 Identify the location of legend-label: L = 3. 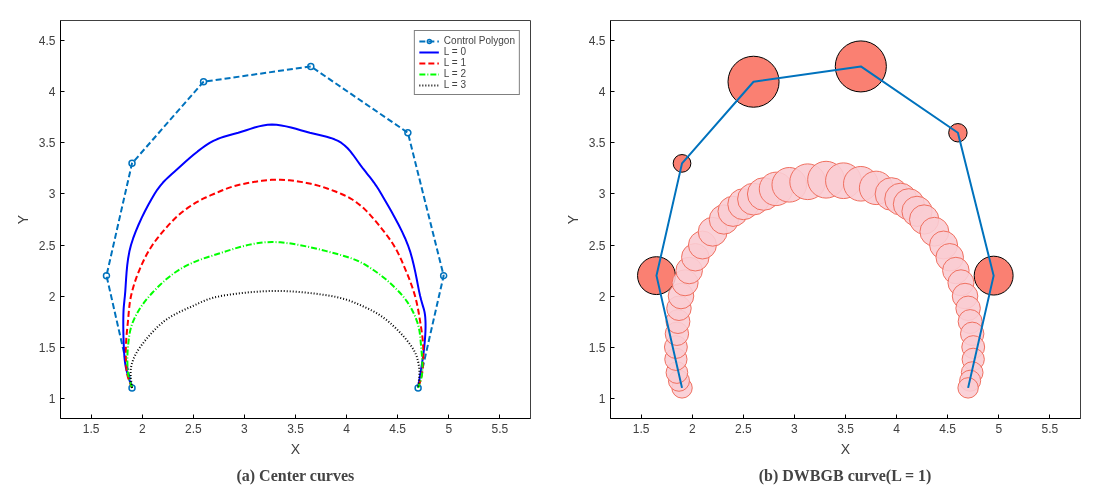
(454, 84).